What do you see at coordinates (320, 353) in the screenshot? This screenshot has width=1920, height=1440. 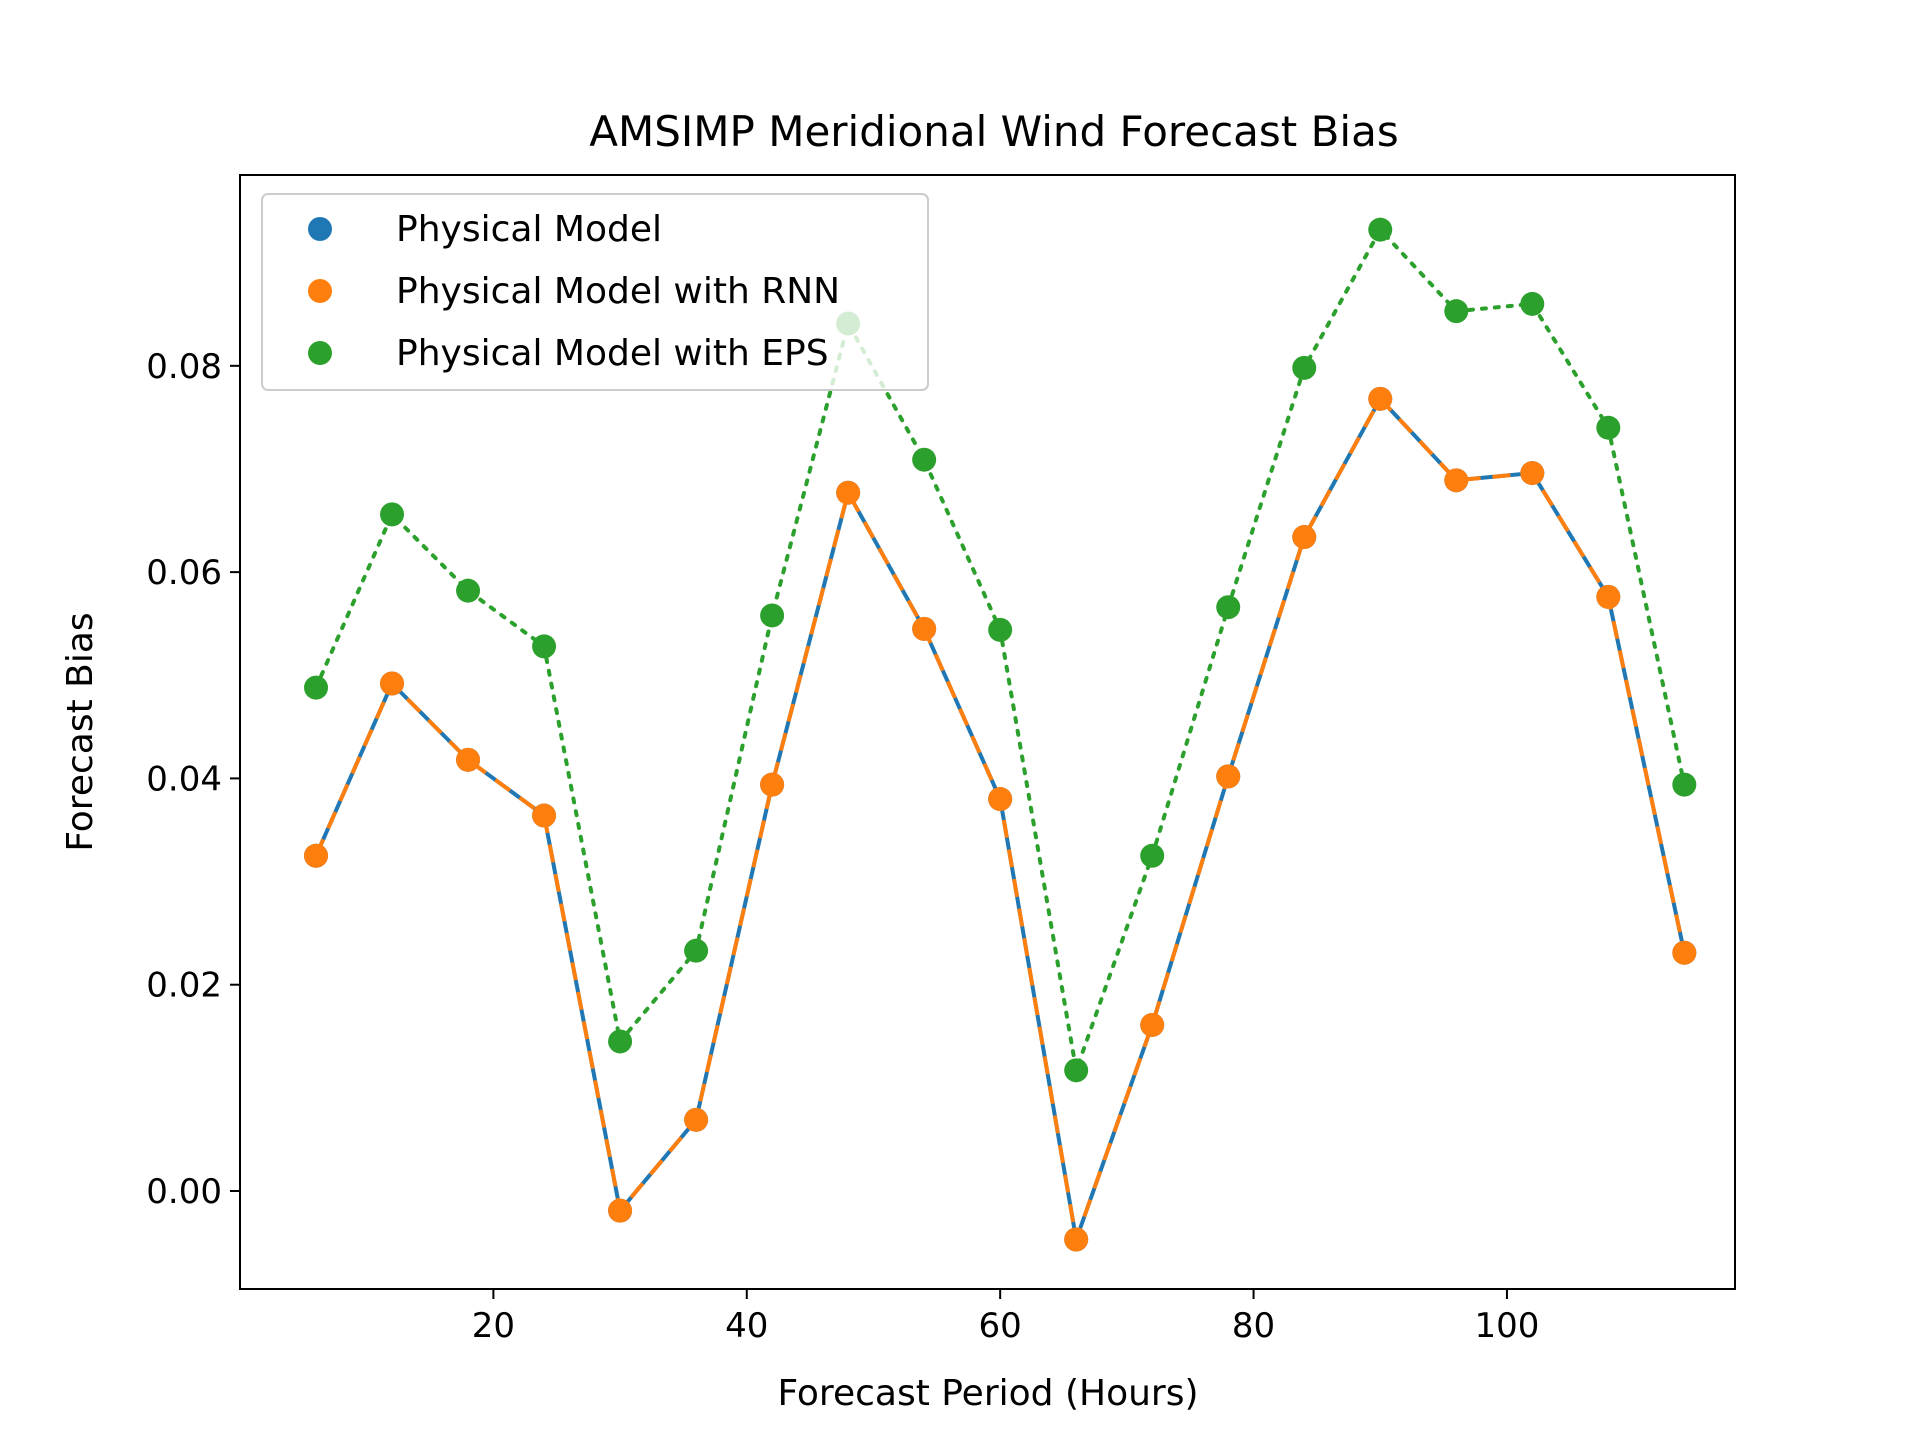 I see `legend-marker-physical-model-with-eps` at bounding box center [320, 353].